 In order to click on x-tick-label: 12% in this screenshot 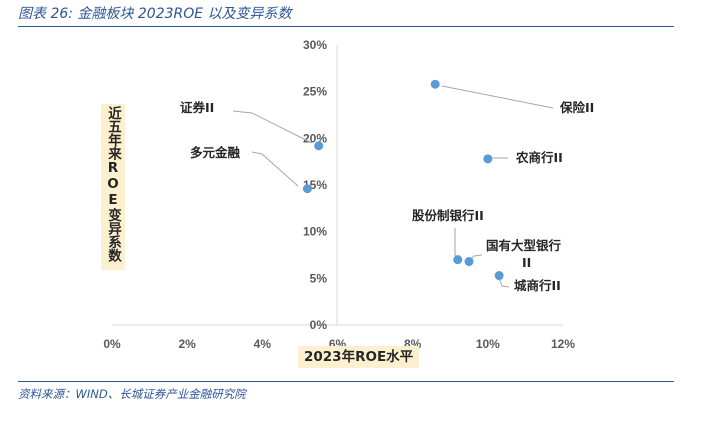, I will do `click(563, 344)`.